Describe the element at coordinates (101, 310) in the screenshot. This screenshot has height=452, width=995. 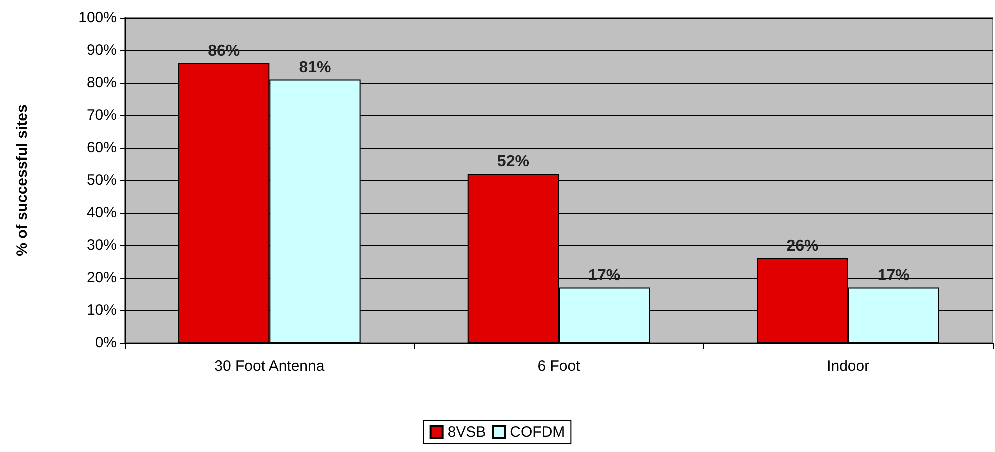
I see `y-tick-label: 10%` at that location.